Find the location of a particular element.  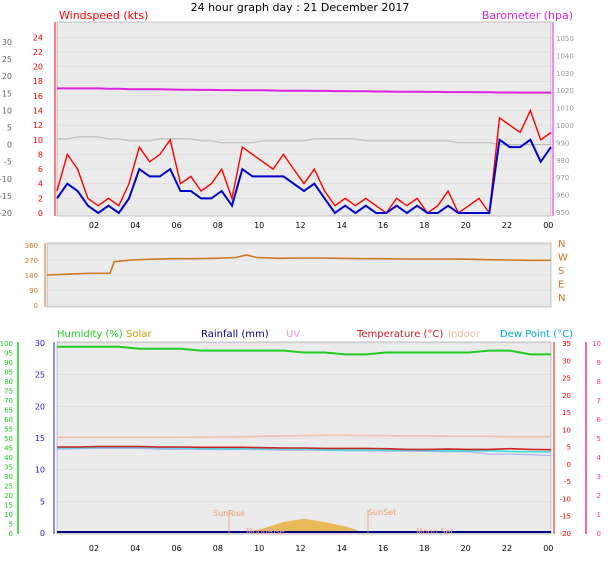

wind-left-tick: 20 is located at coordinates (38, 67).